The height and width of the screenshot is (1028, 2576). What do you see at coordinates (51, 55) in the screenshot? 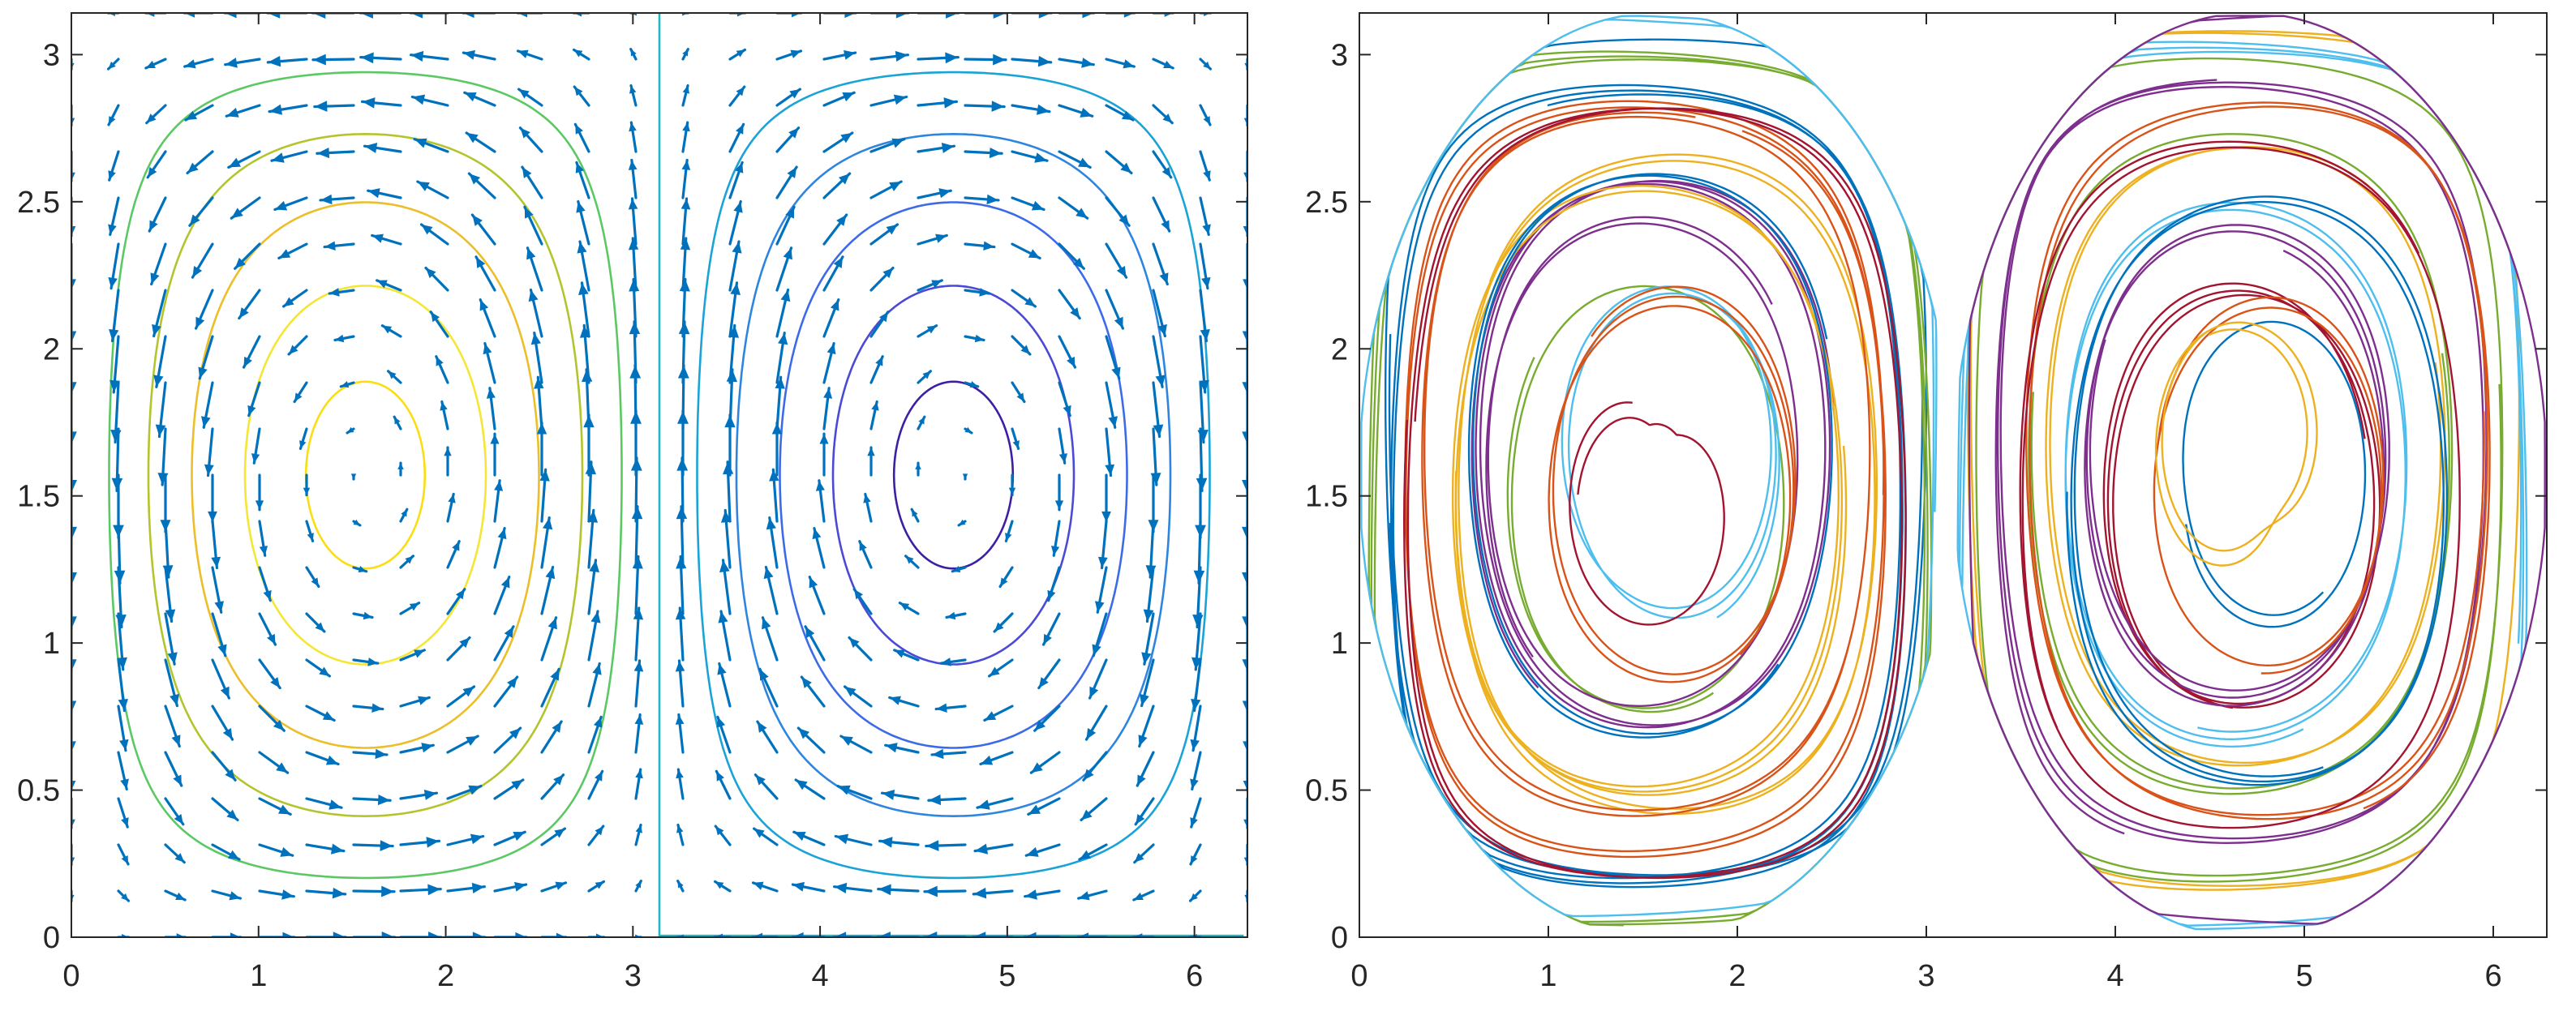
I see `y-tick-label: 3` at bounding box center [51, 55].